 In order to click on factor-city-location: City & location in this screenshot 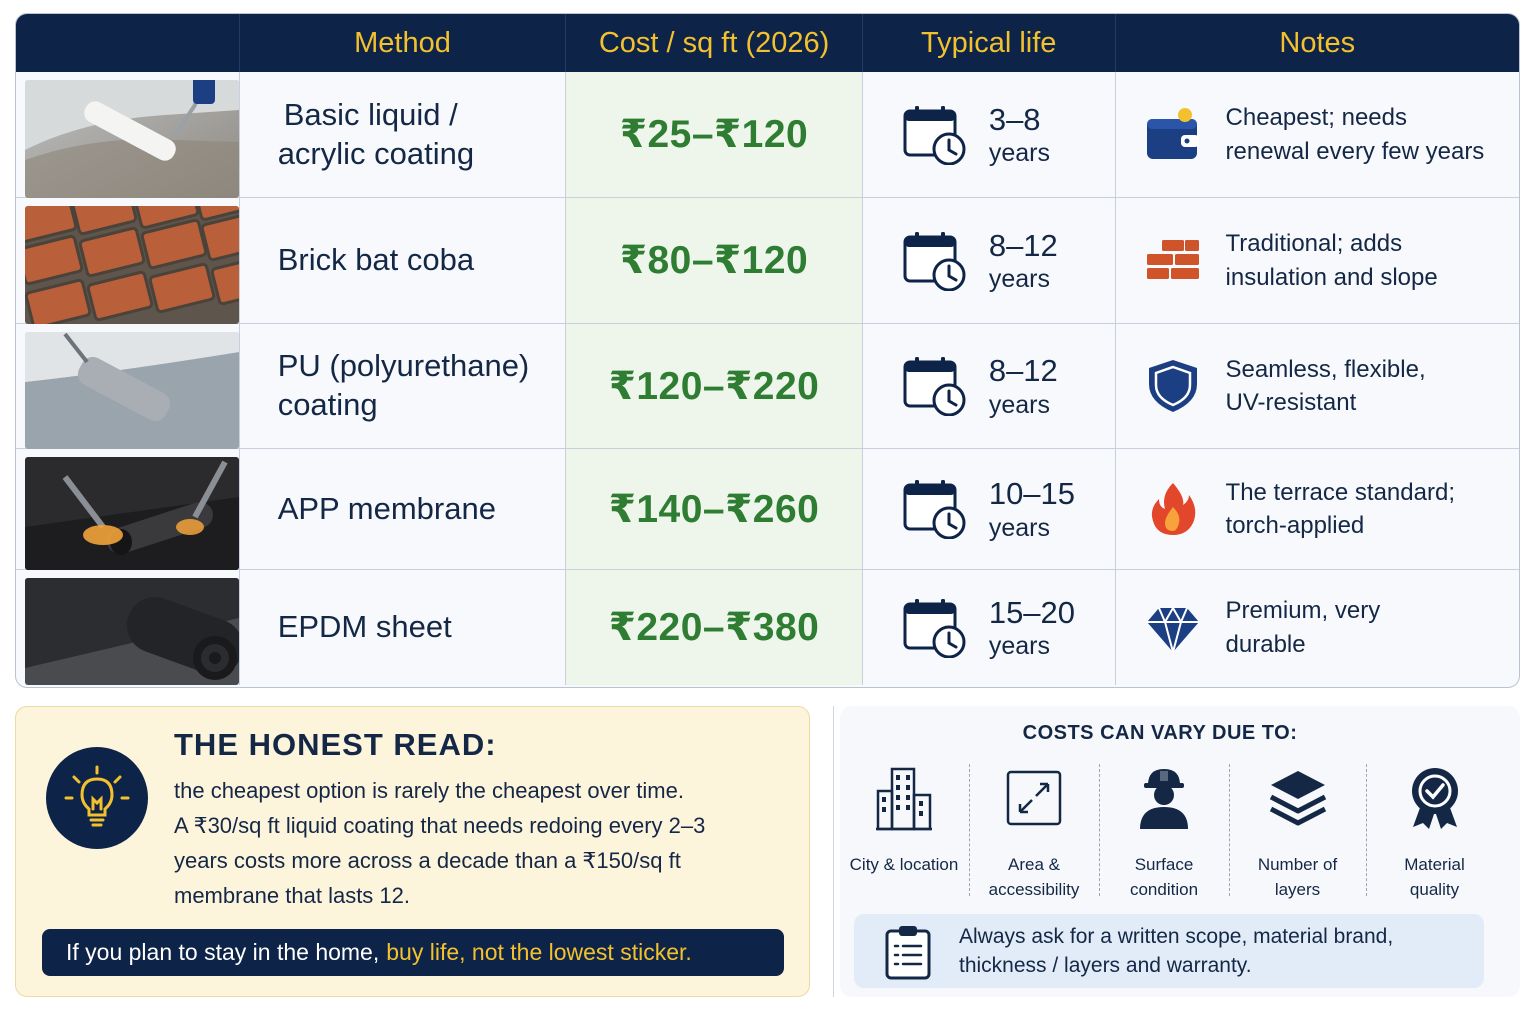, I will do `click(904, 831)`.